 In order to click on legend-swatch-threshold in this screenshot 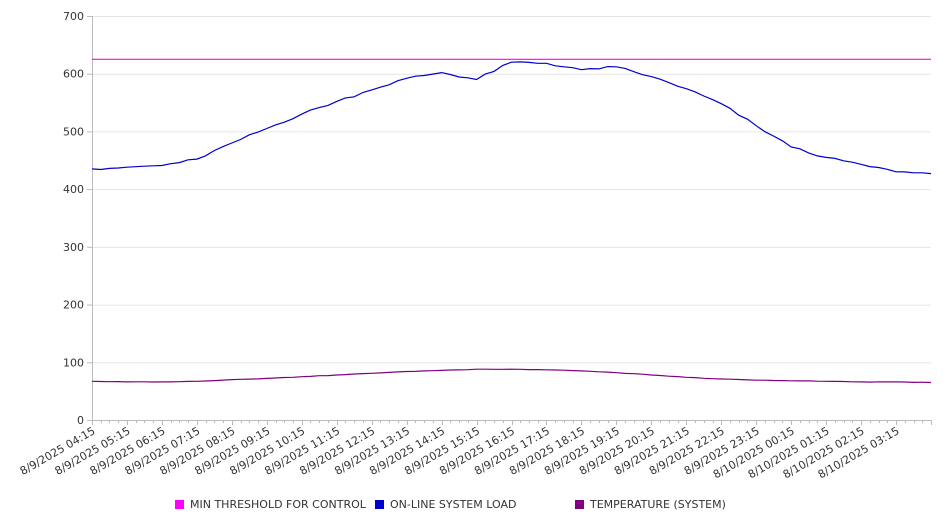, I will do `click(179, 504)`.